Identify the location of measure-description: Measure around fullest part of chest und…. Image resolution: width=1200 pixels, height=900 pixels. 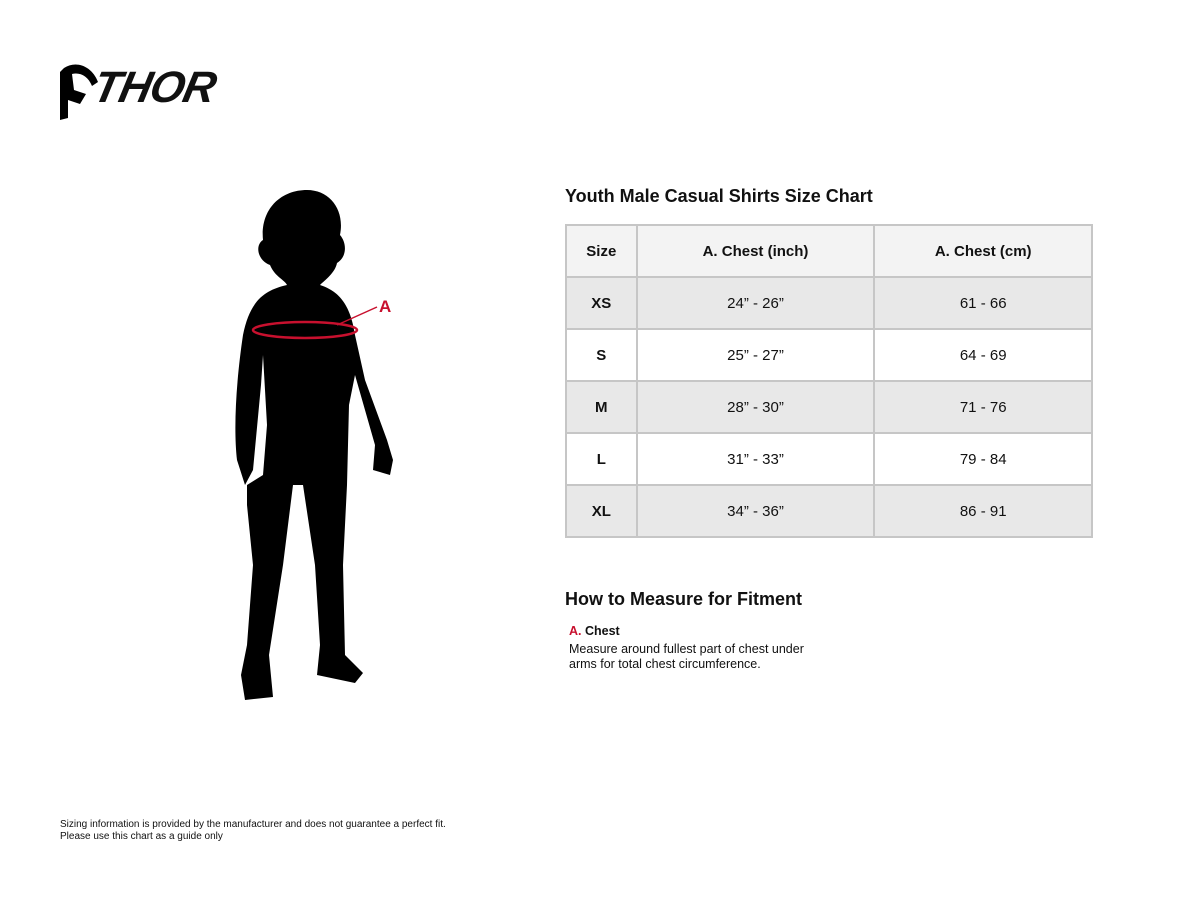
(686, 656).